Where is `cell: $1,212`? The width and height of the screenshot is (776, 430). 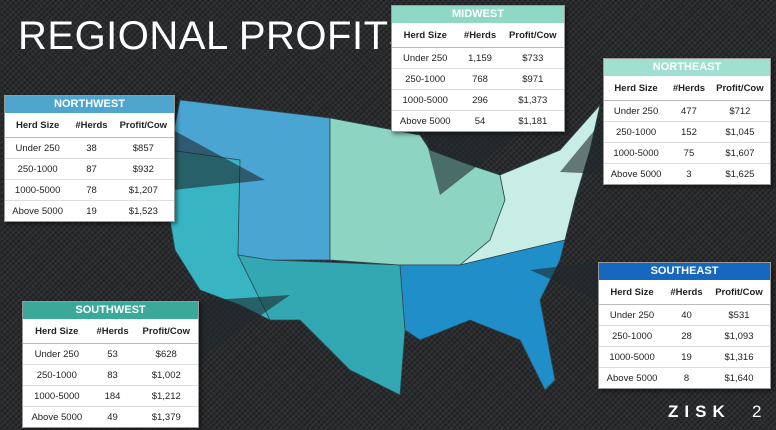 cell: $1,212 is located at coordinates (166, 396).